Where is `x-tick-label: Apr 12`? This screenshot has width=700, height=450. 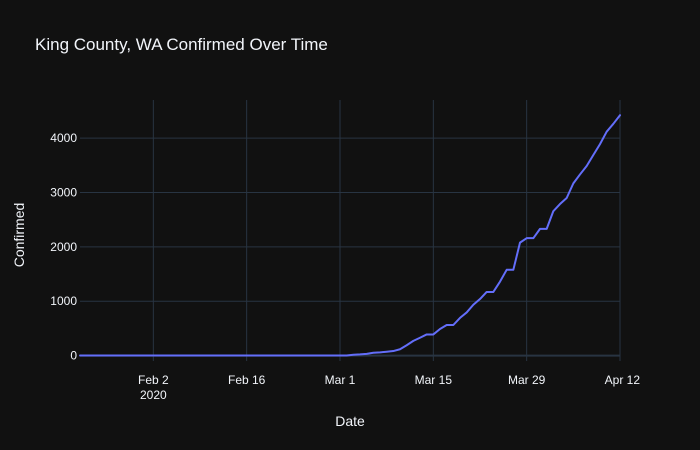
x-tick-label: Apr 12 is located at coordinates (623, 380).